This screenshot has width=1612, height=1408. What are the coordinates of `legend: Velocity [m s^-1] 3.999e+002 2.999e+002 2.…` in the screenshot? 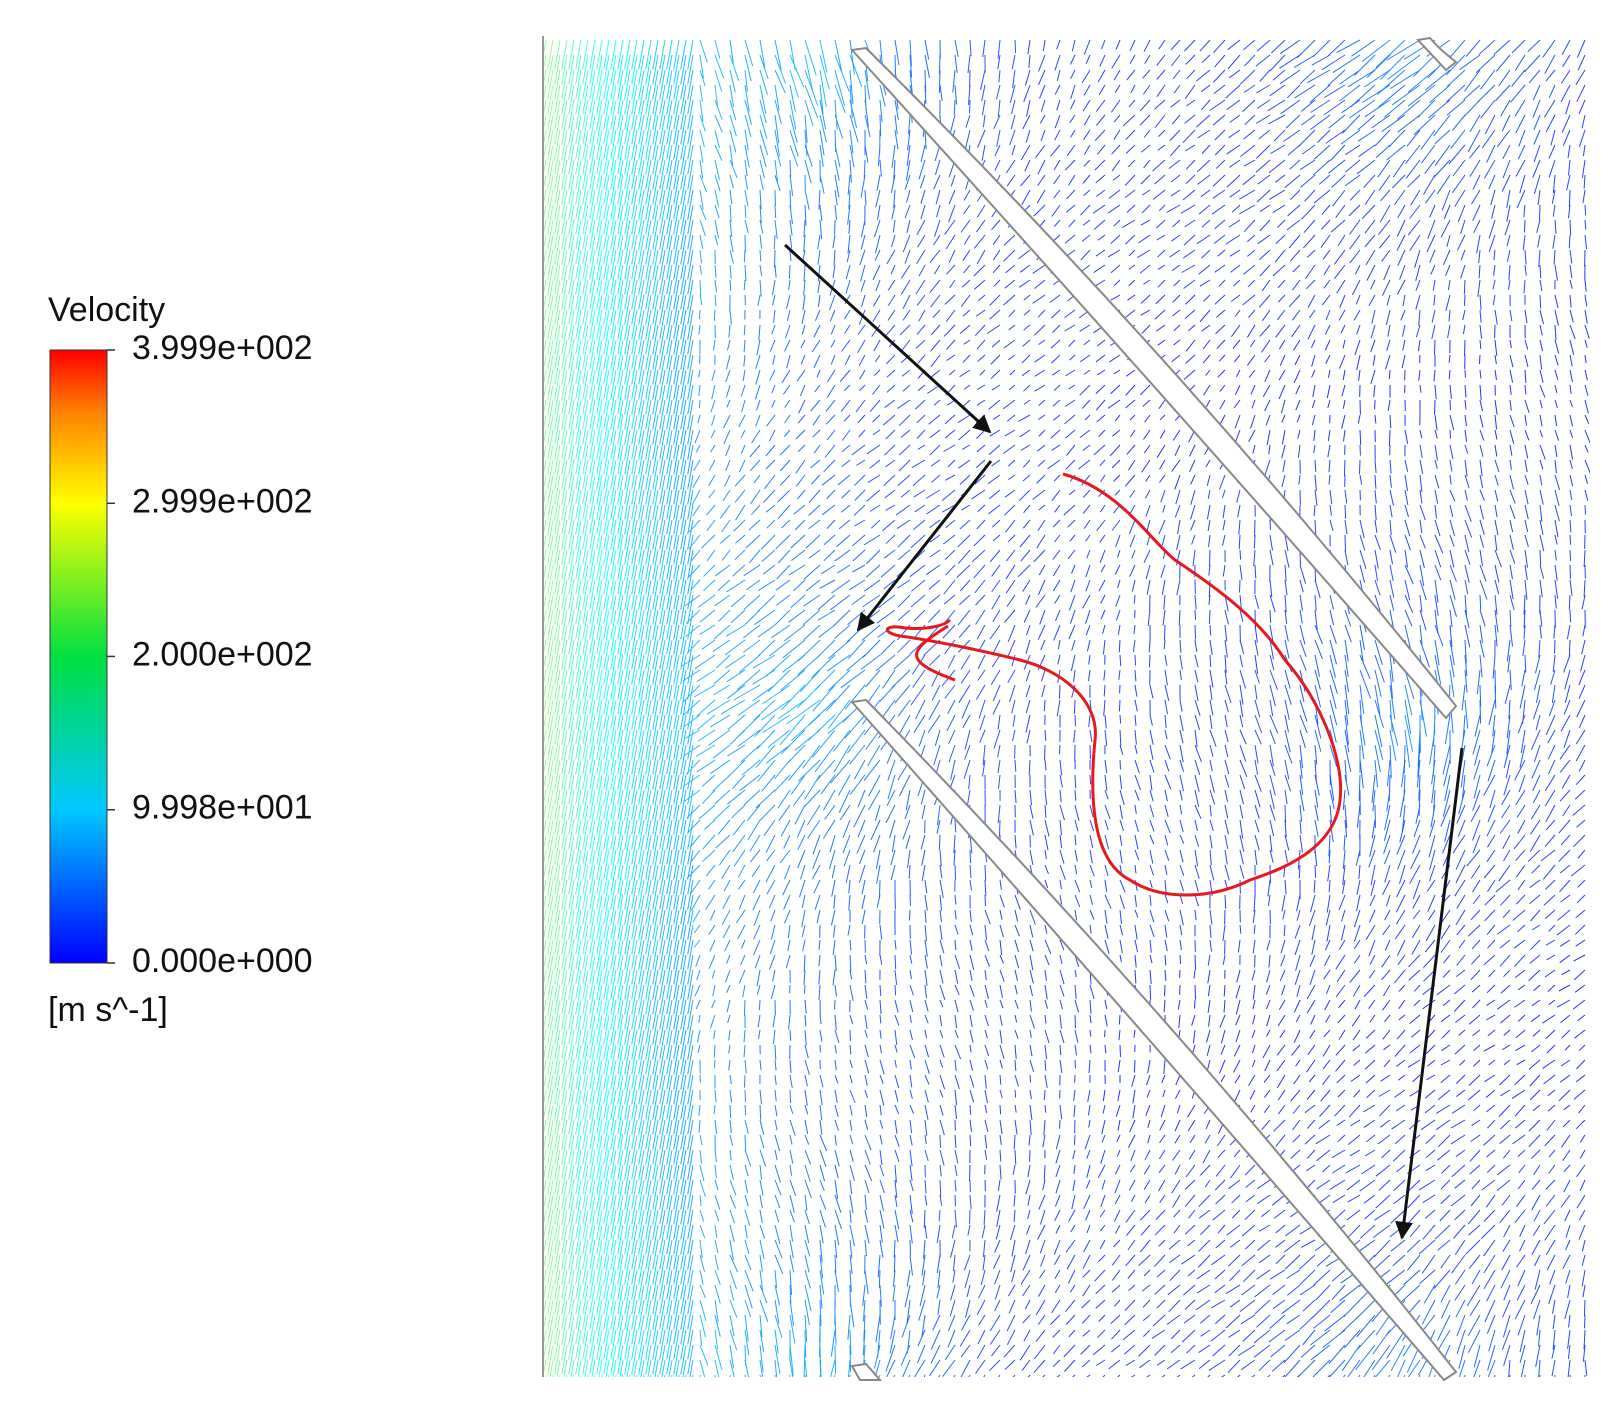 It's located at (180, 660).